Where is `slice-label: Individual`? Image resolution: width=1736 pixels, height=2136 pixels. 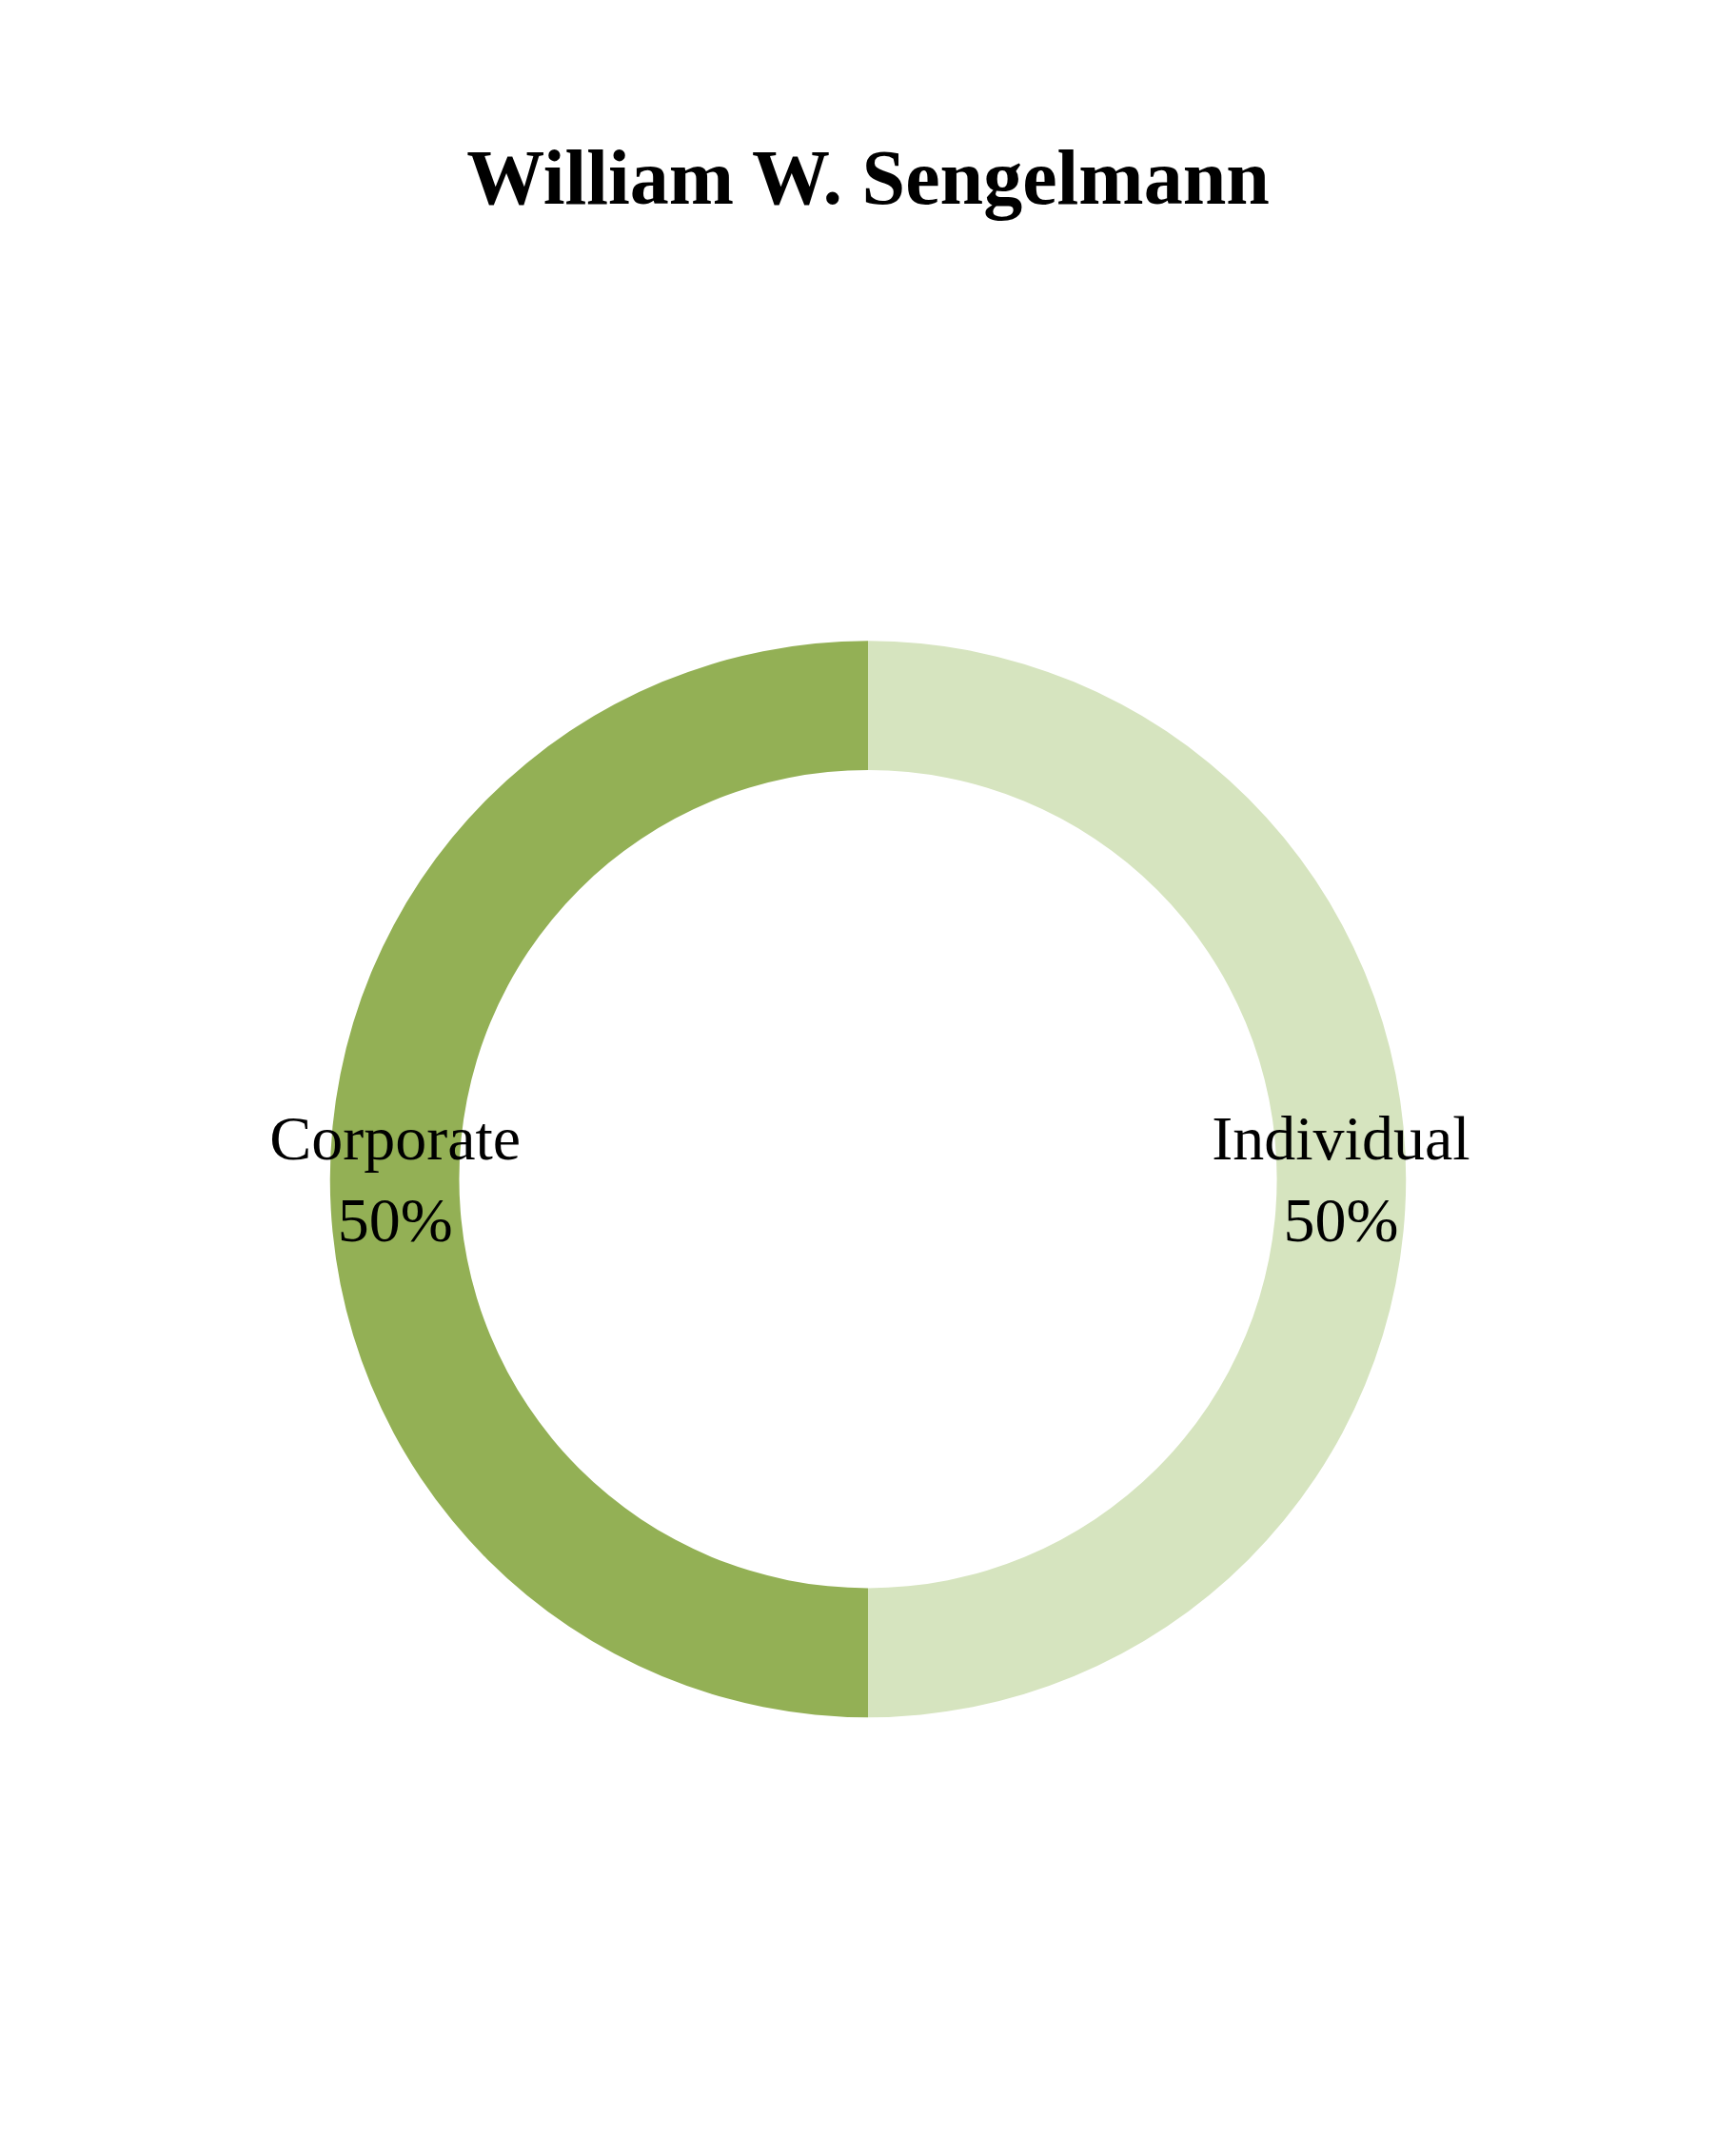 slice-label: Individual is located at coordinates (1341, 1138).